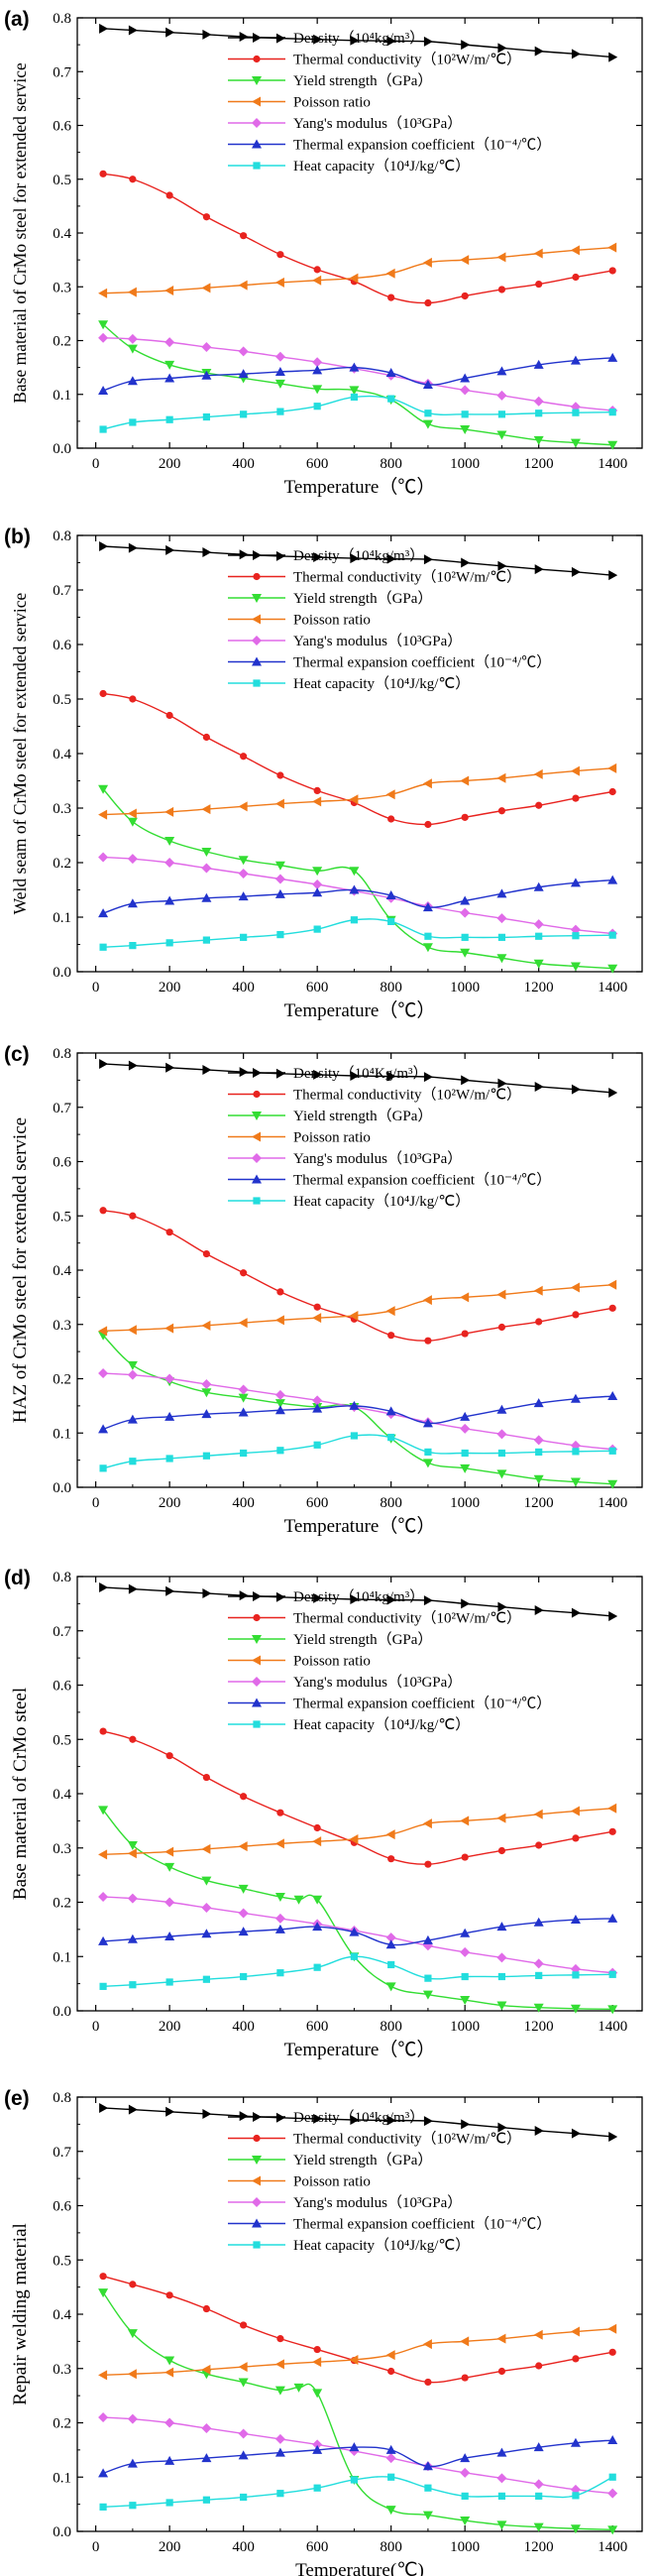 The height and width of the screenshot is (2576, 655). Describe the element at coordinates (62, 1795) in the screenshot. I see `y-tick-label: 0.4` at that location.